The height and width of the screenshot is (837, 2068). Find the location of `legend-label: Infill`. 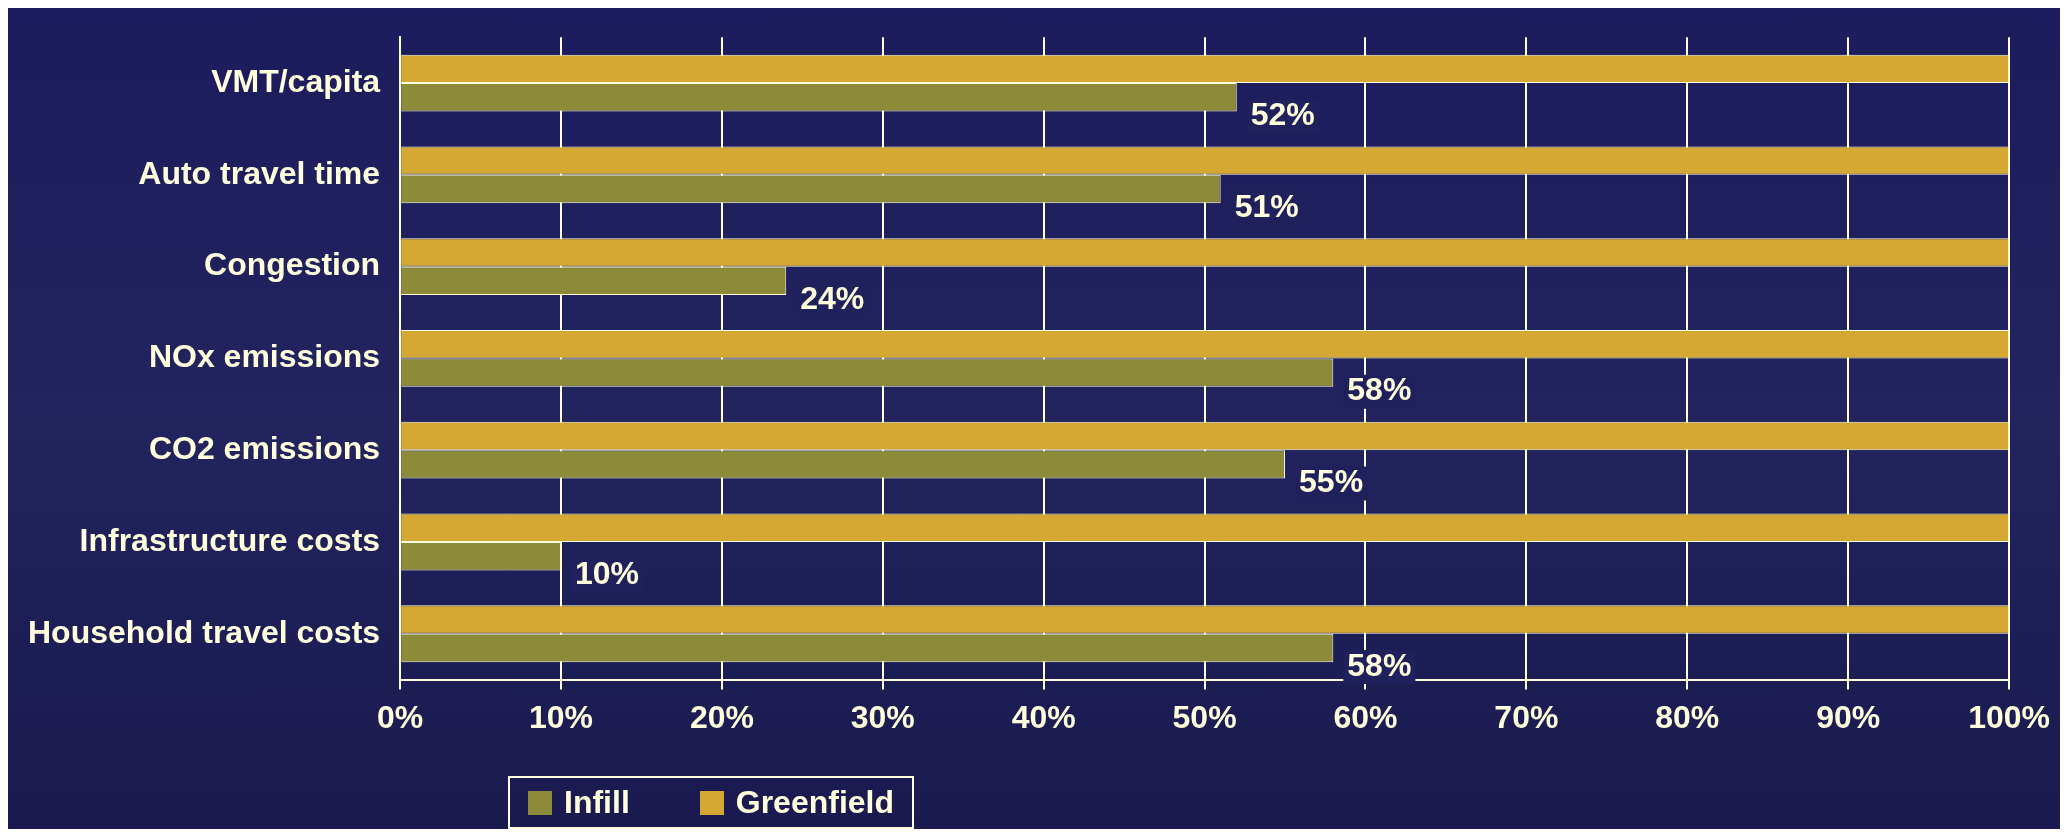

legend-label: Infill is located at coordinates (597, 802).